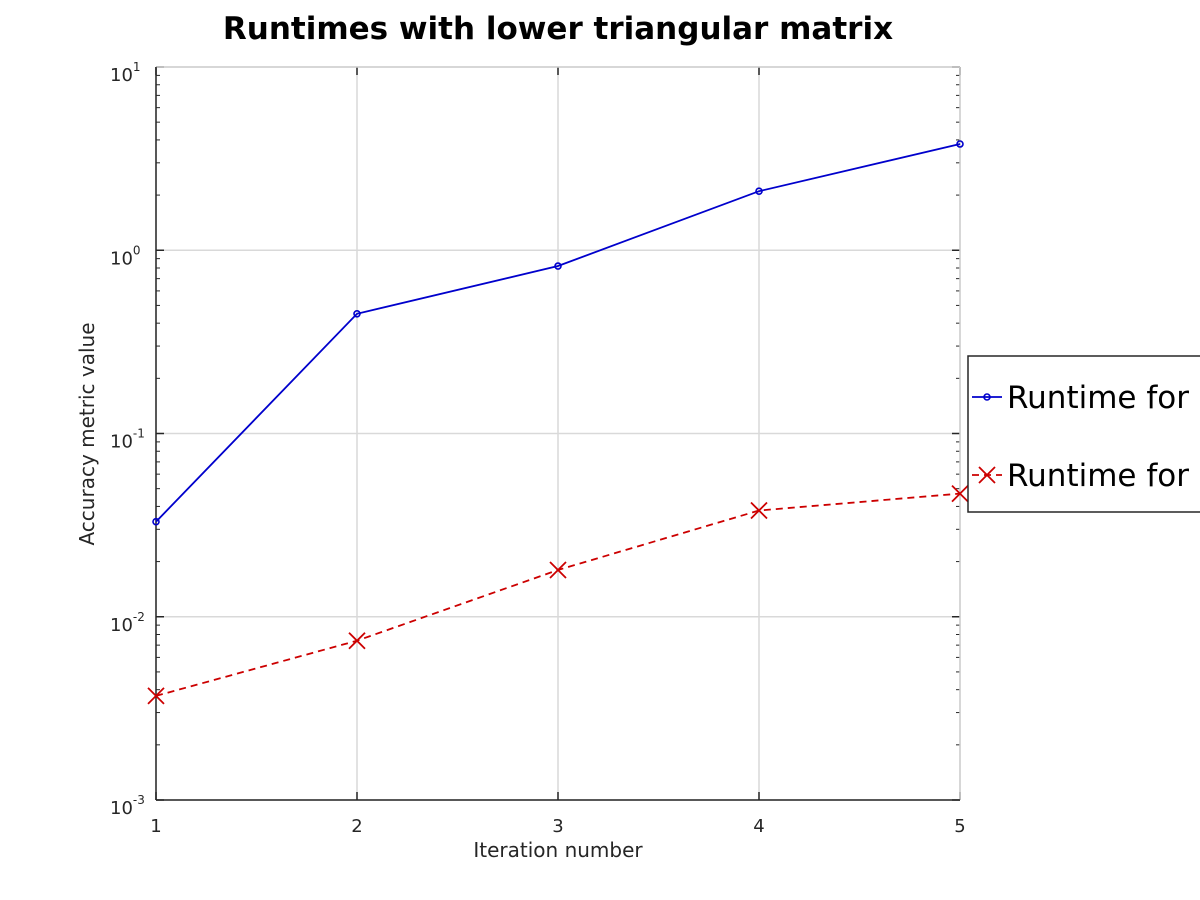 The height and width of the screenshot is (900, 1200). What do you see at coordinates (558, 29) in the screenshot?
I see `chart-title: Runtimes with lower triangular matrix` at bounding box center [558, 29].